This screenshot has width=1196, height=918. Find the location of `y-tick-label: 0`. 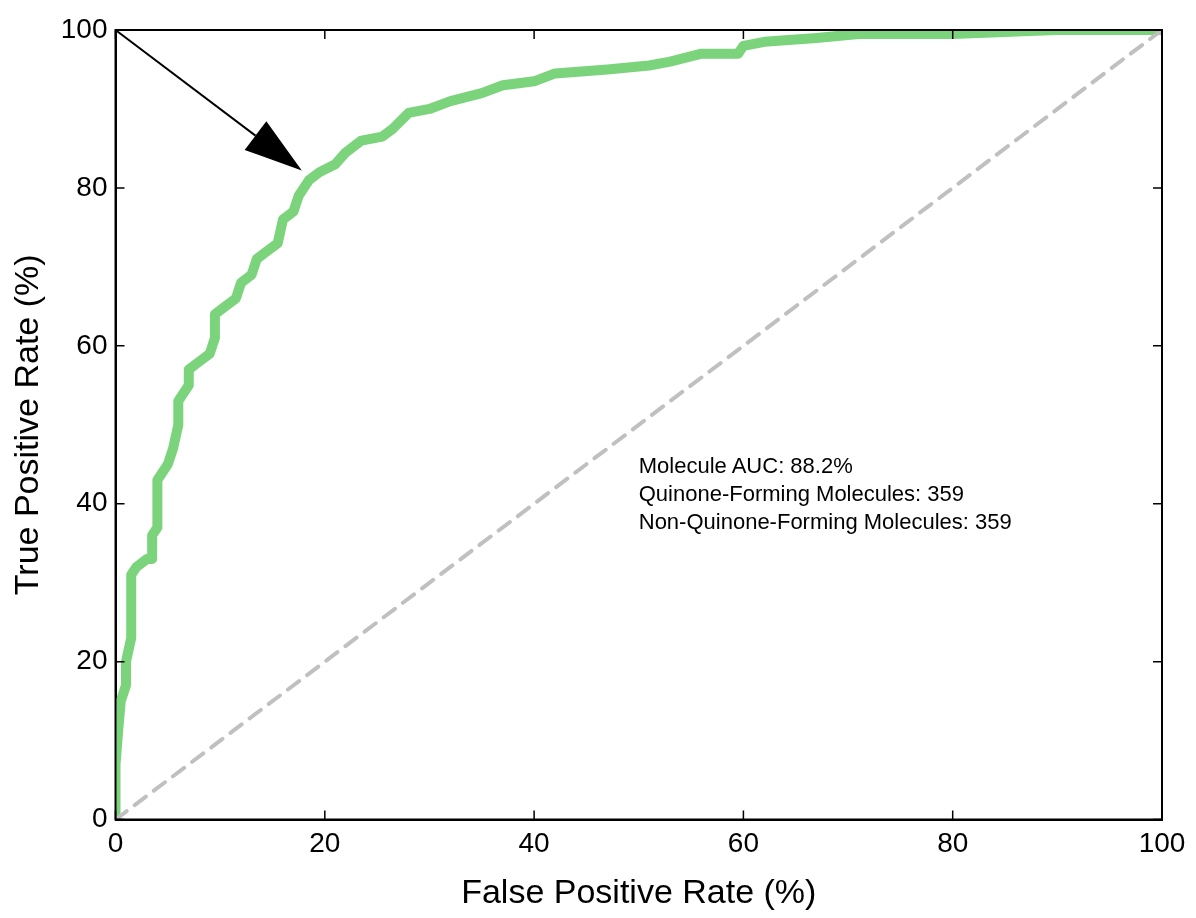

y-tick-label: 0 is located at coordinates (99, 818).